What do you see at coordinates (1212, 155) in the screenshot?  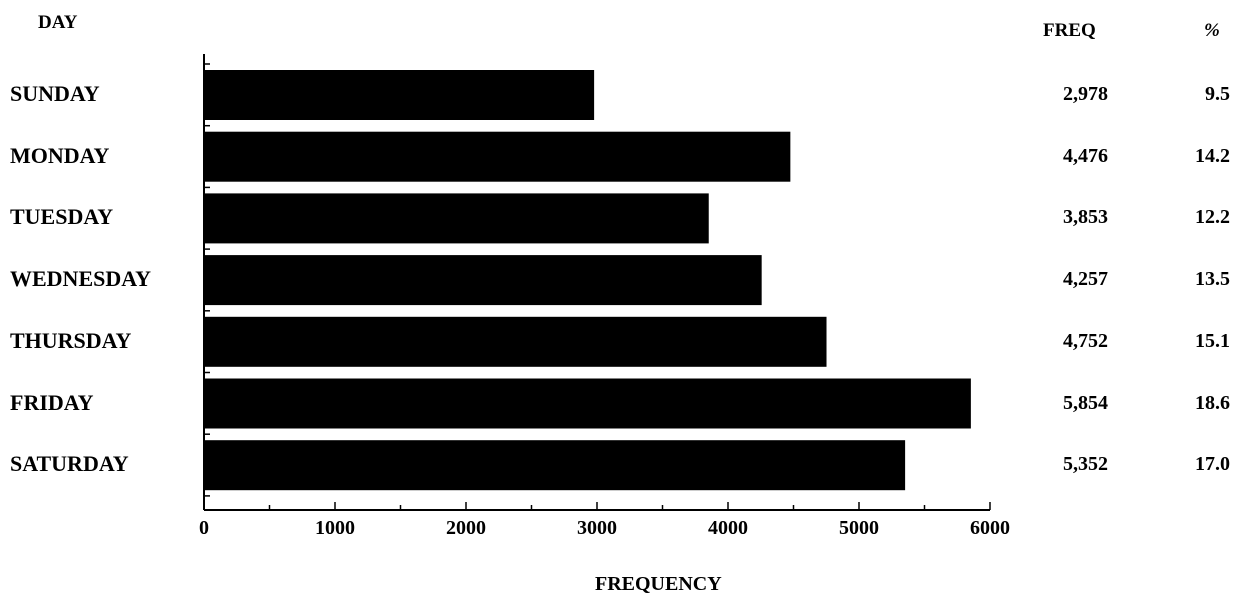 I see `percentage-value: 14.2` at bounding box center [1212, 155].